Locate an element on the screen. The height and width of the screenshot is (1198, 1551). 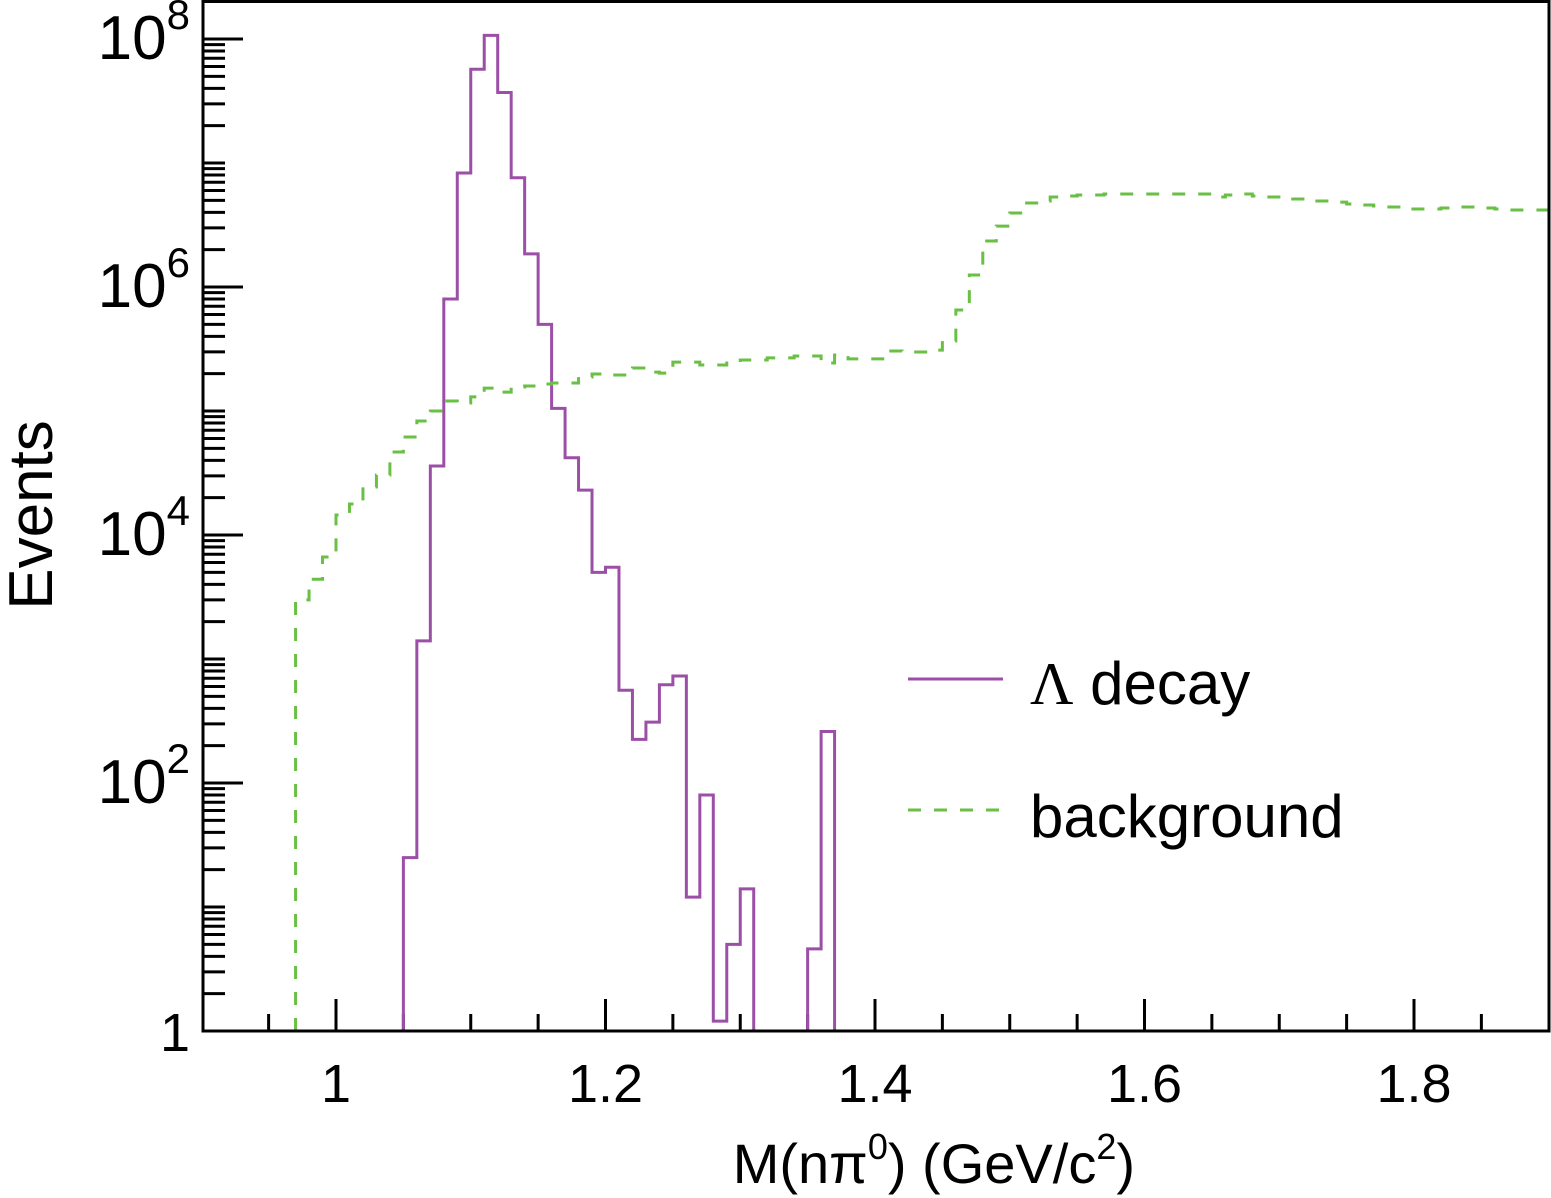
y-axis-title: Events is located at coordinates (33, 515).